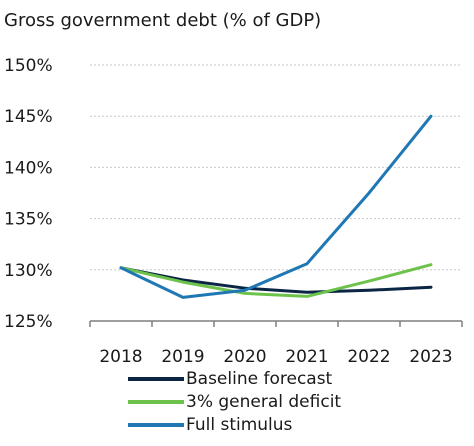 This screenshot has width=474, height=446. I want to click on x-tick-label: 2019, so click(182, 357).